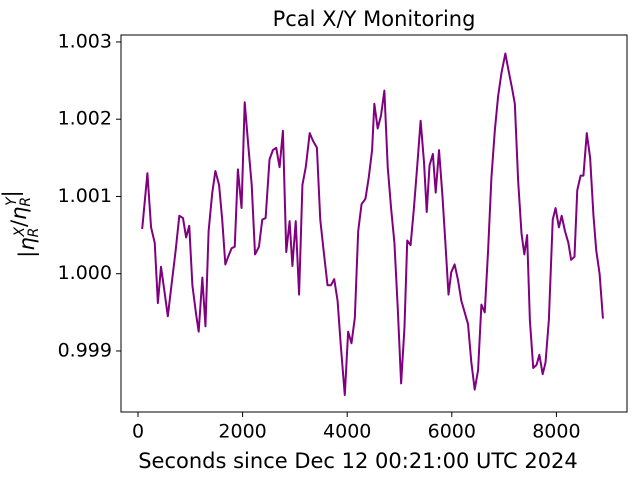  What do you see at coordinates (242, 432) in the screenshot?
I see `x-tick-label: 2000` at bounding box center [242, 432].